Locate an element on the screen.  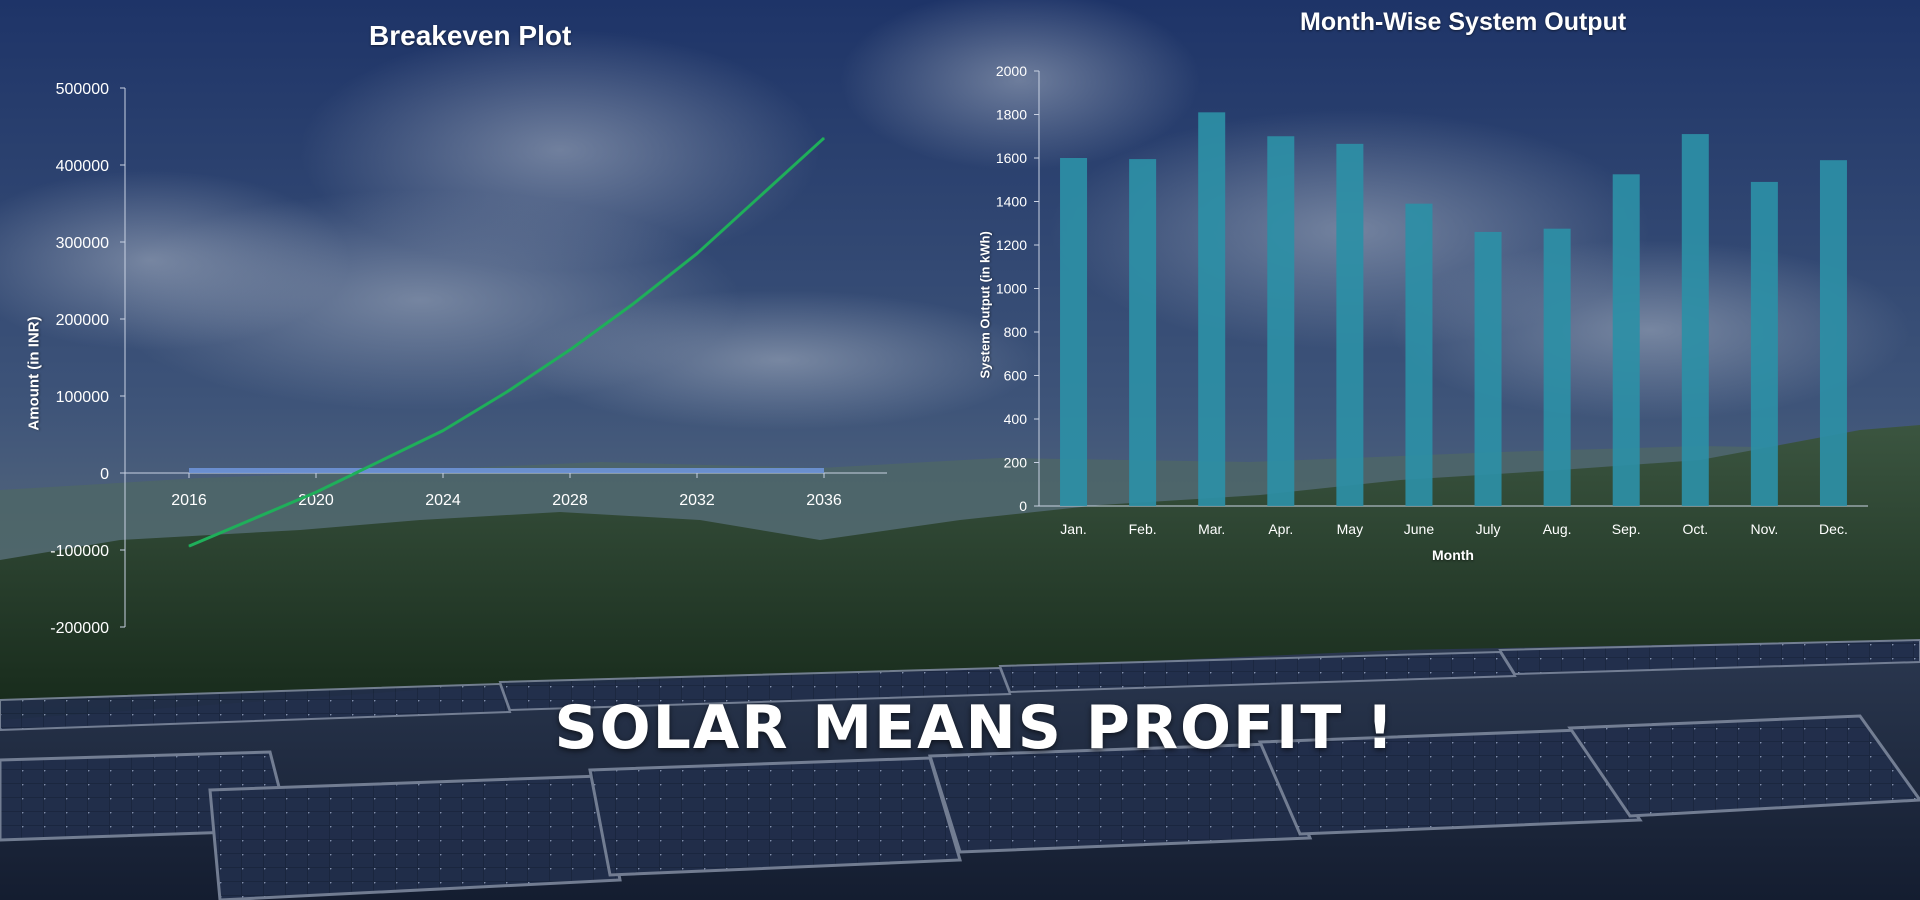
x-tick-label: 2016 is located at coordinates (189, 500).